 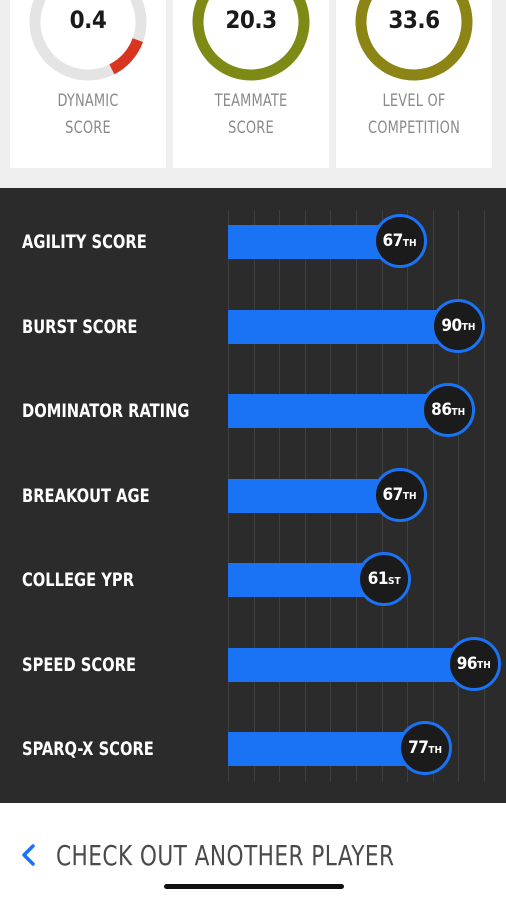 What do you see at coordinates (467, 663) in the screenshot?
I see `percentile-rank: 96` at bounding box center [467, 663].